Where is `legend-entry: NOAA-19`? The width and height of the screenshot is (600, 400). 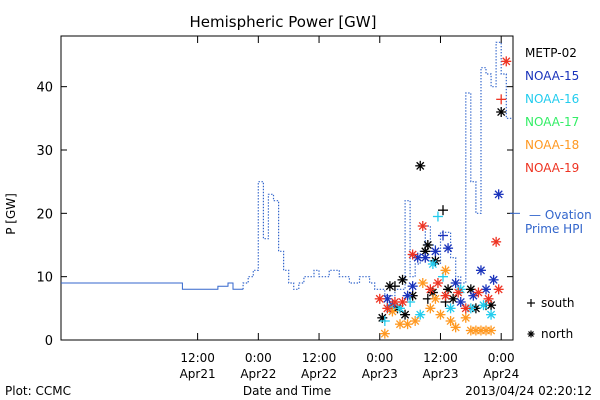 legend-entry: NOAA-19 is located at coordinates (552, 168).